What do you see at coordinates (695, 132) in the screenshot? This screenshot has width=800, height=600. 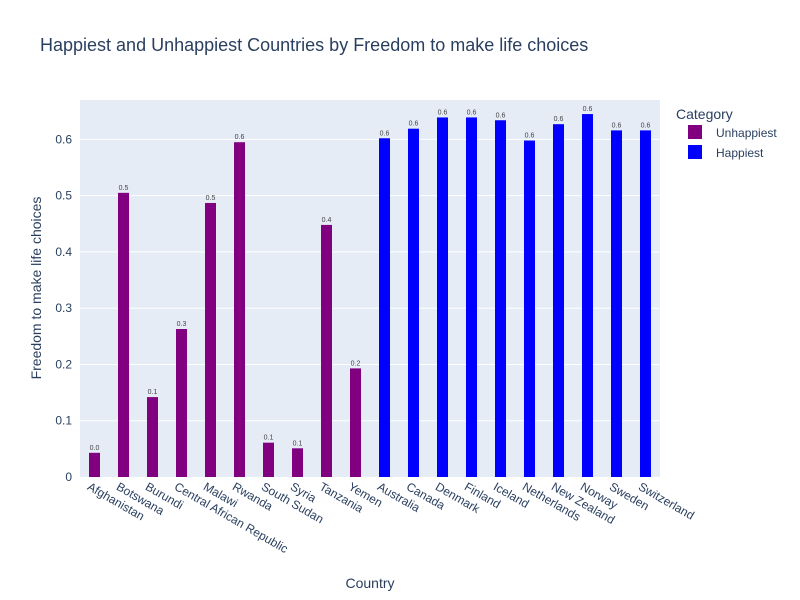 I see `legend-swatch-unhappiest` at bounding box center [695, 132].